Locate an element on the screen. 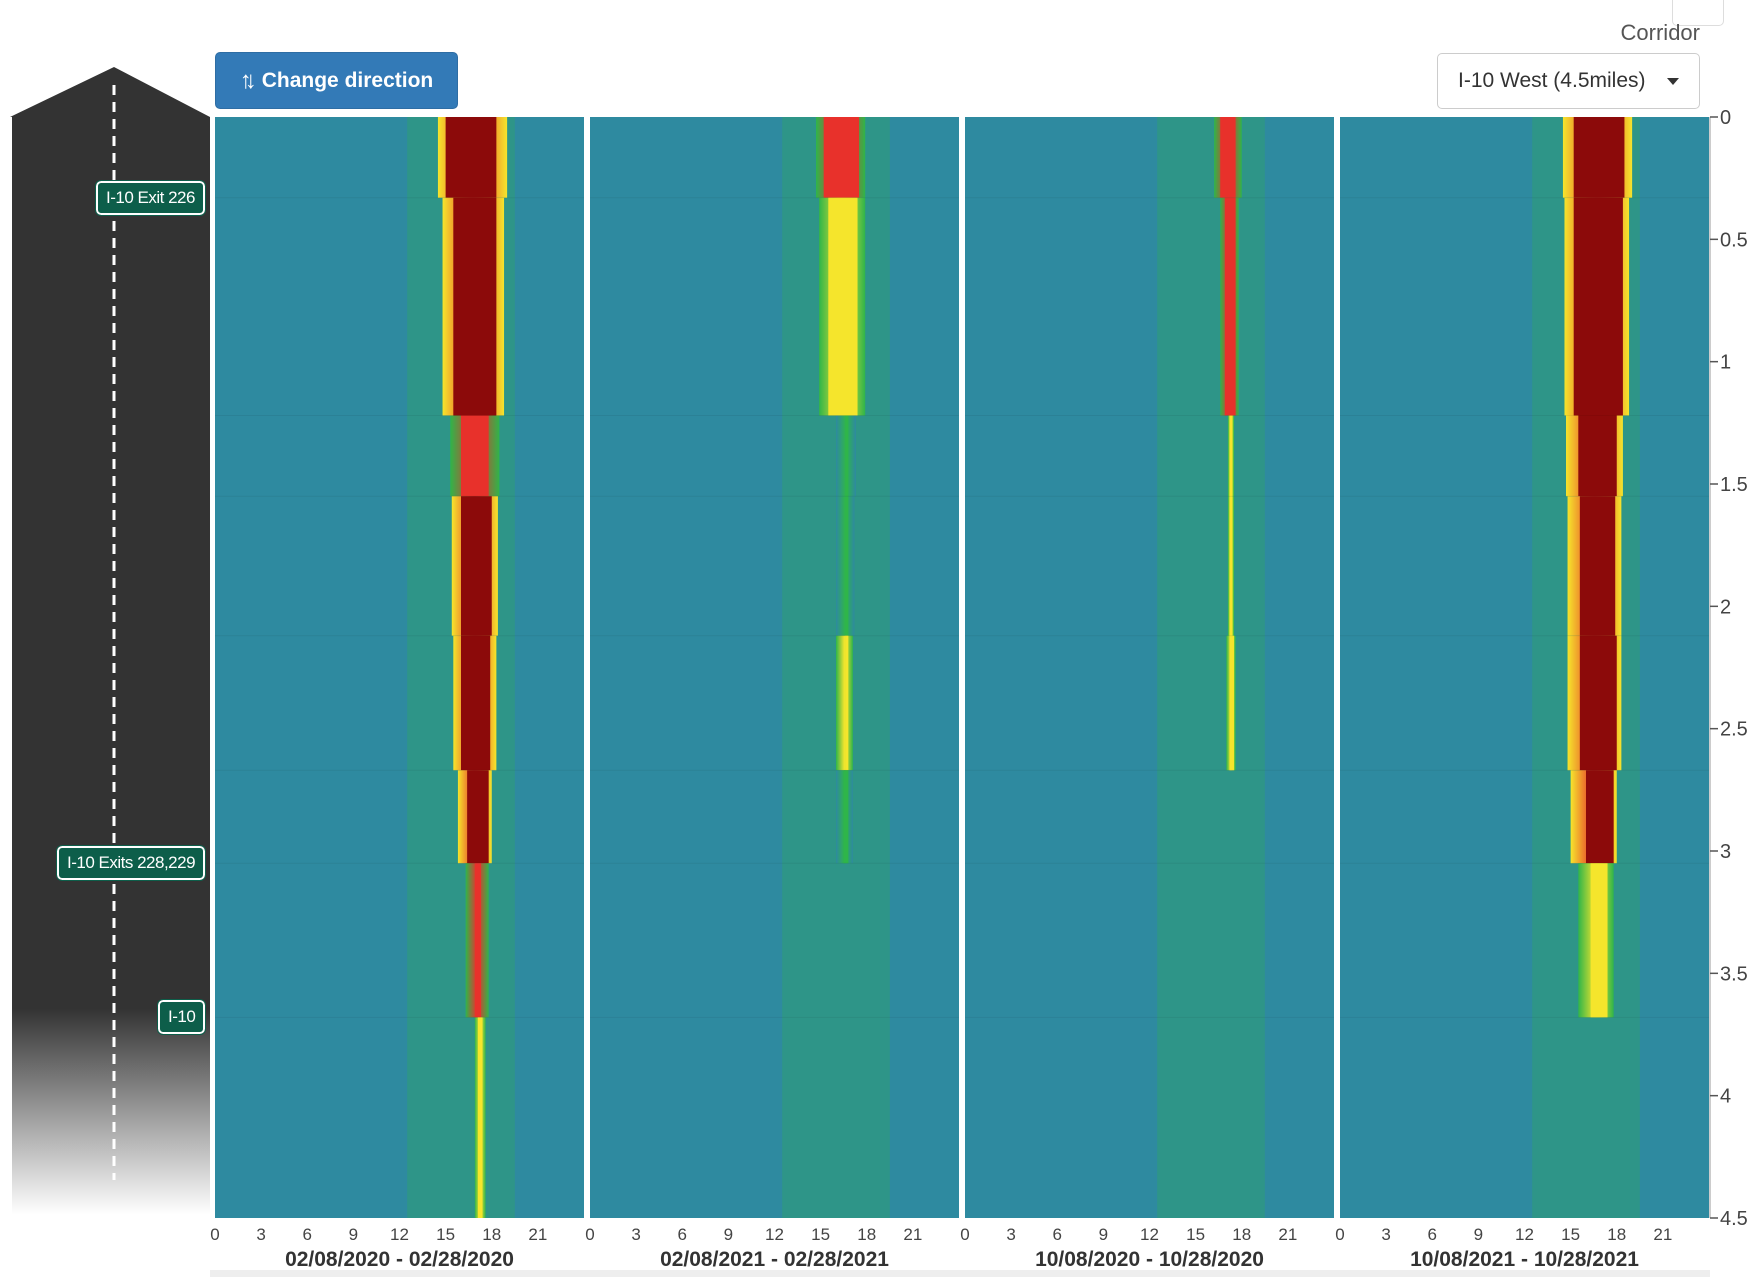  panel-date-range: 02/08/2021 - 02/28/2021 is located at coordinates (774, 1259).